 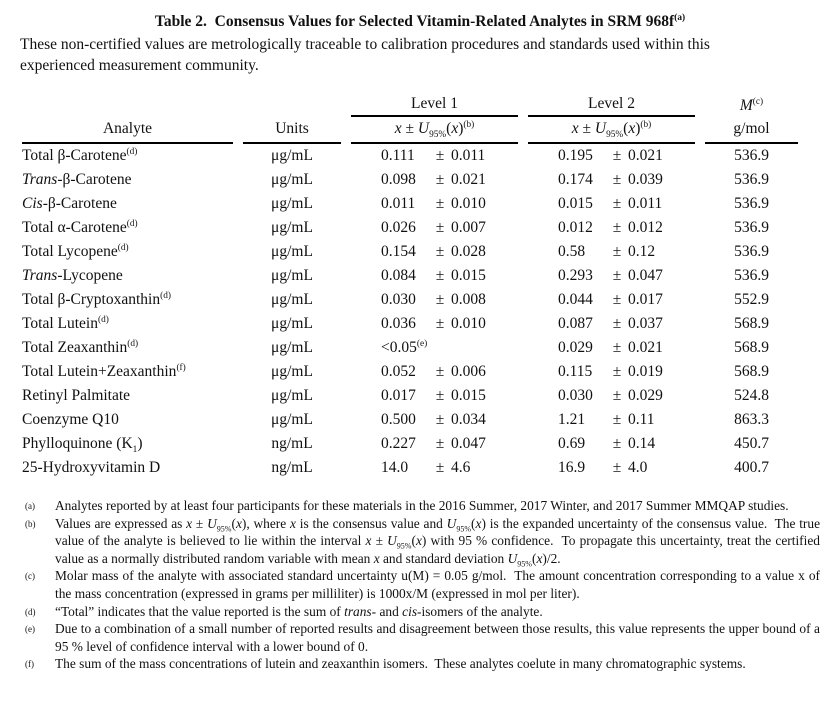 I want to click on molar-mass-cell: 450.7, so click(x=751, y=443).